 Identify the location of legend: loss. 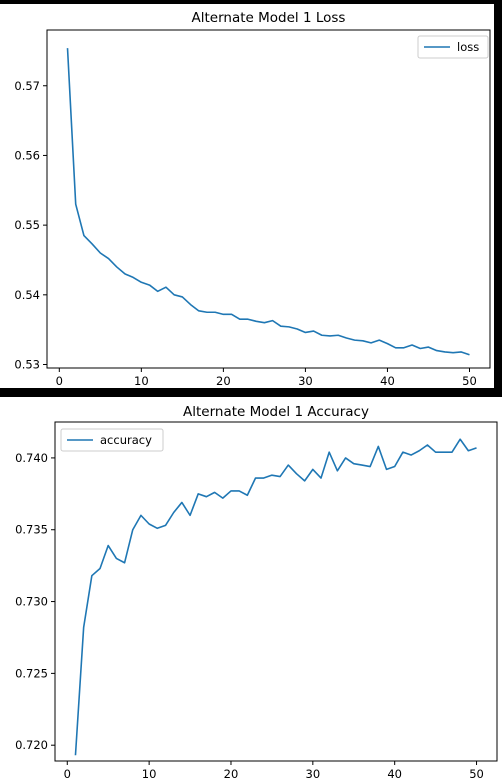
(453, 47).